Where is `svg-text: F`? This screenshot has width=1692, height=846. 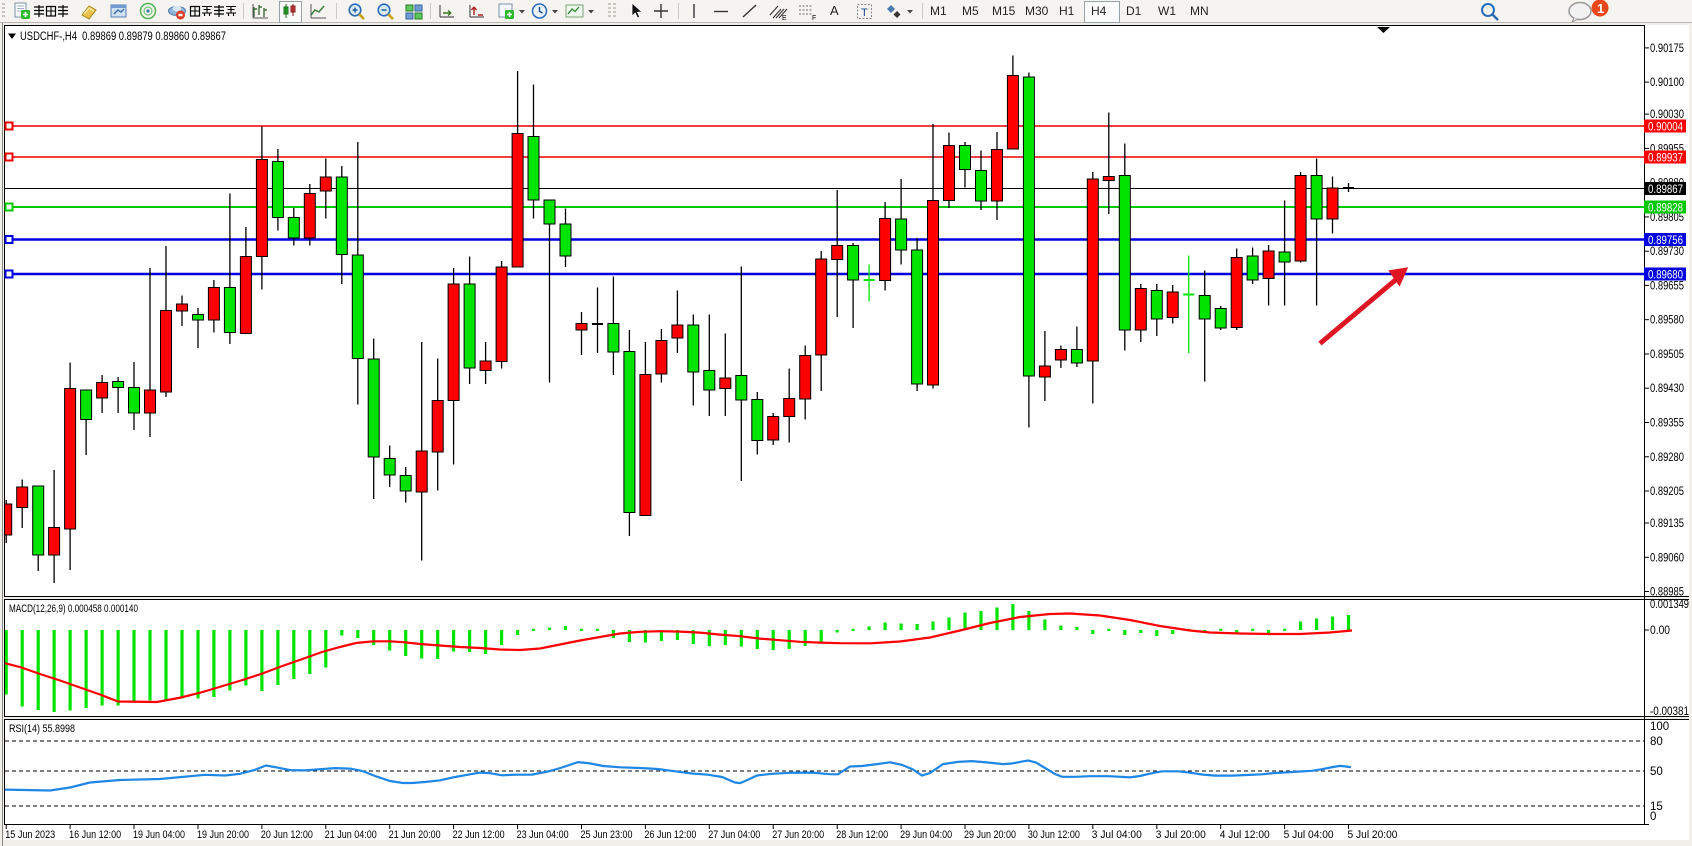 svg-text: F is located at coordinates (814, 18).